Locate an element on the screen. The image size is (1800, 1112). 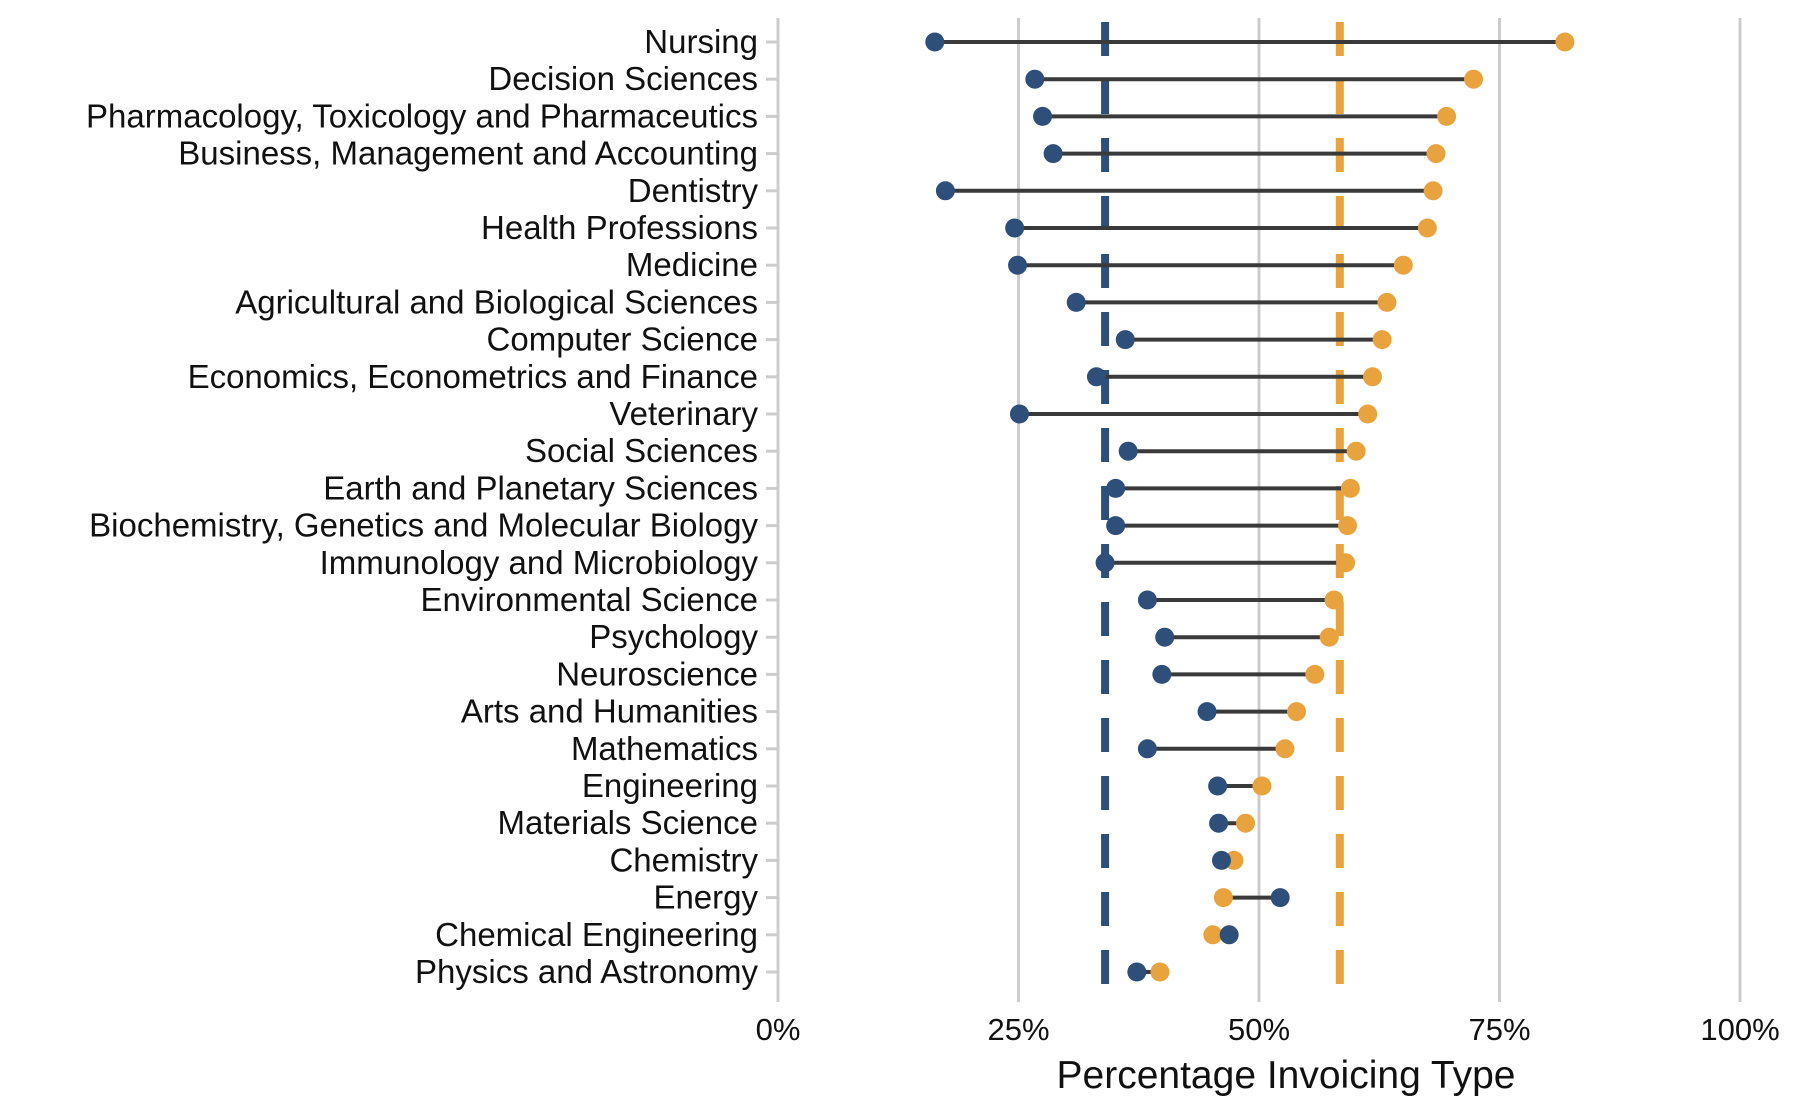
category-label: Environmental Science is located at coordinates (589, 599).